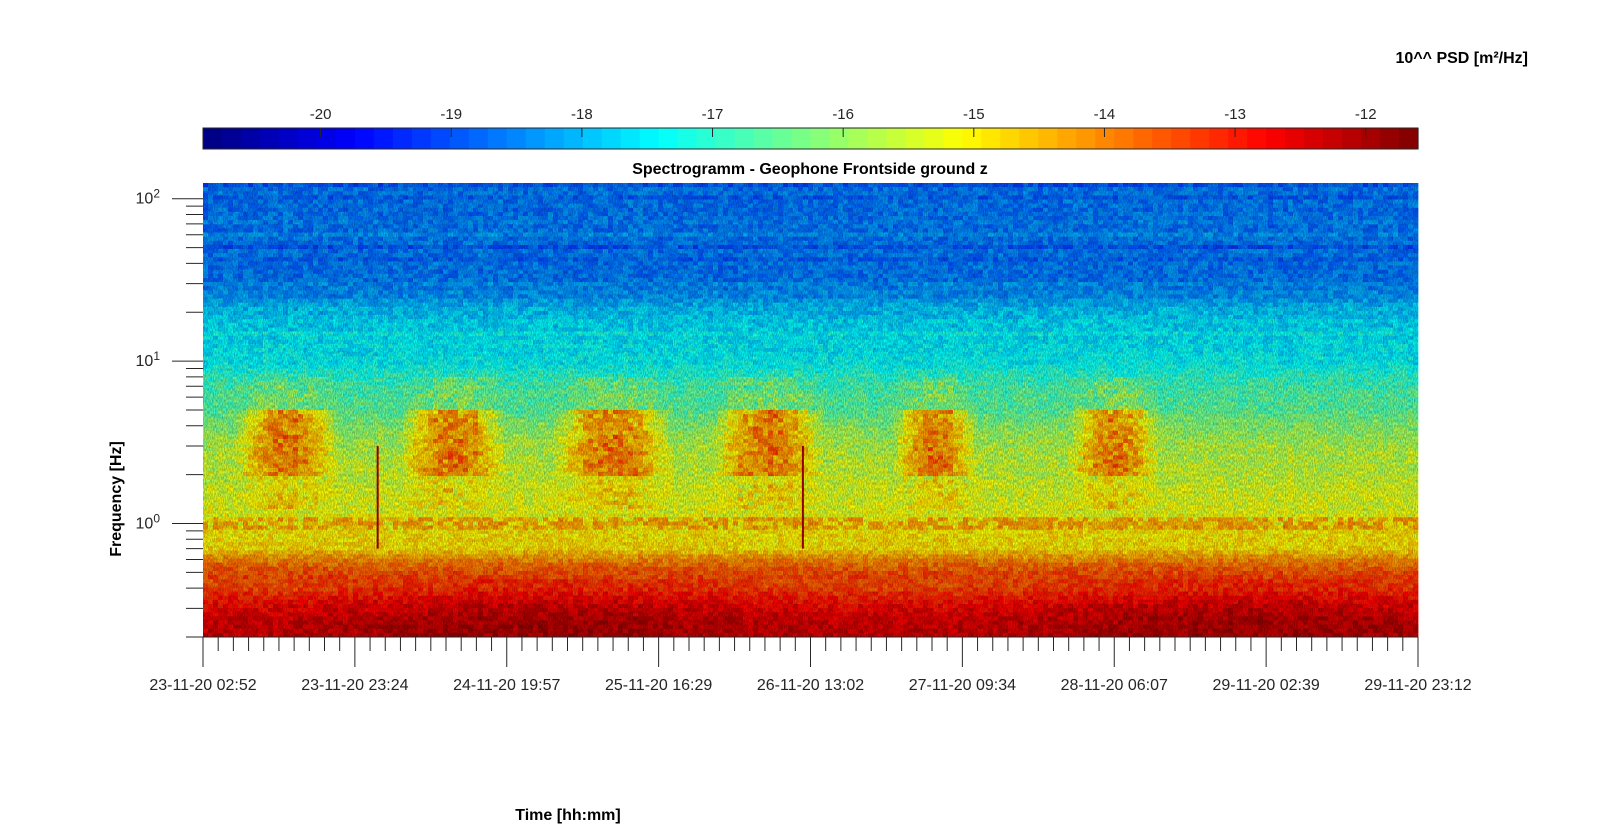 This screenshot has height=838, width=1597. I want to click on colorbar-frame, so click(810, 138).